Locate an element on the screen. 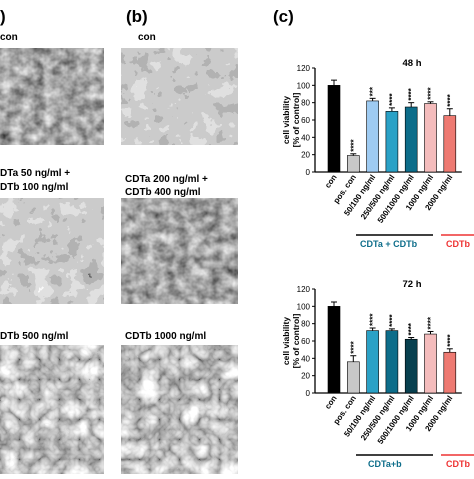 Image resolution: width=474 pixels, height=479 pixels. micrograph-b-control is located at coordinates (179, 96).